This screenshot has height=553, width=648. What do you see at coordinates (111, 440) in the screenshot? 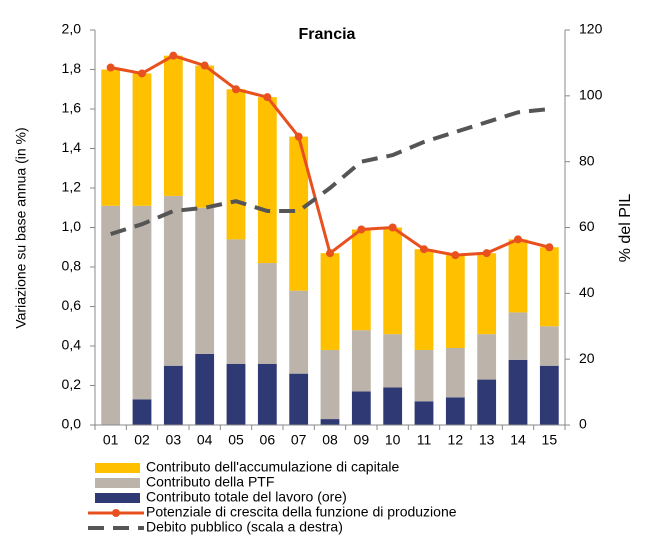
I see `x-tick-label: 01` at bounding box center [111, 440].